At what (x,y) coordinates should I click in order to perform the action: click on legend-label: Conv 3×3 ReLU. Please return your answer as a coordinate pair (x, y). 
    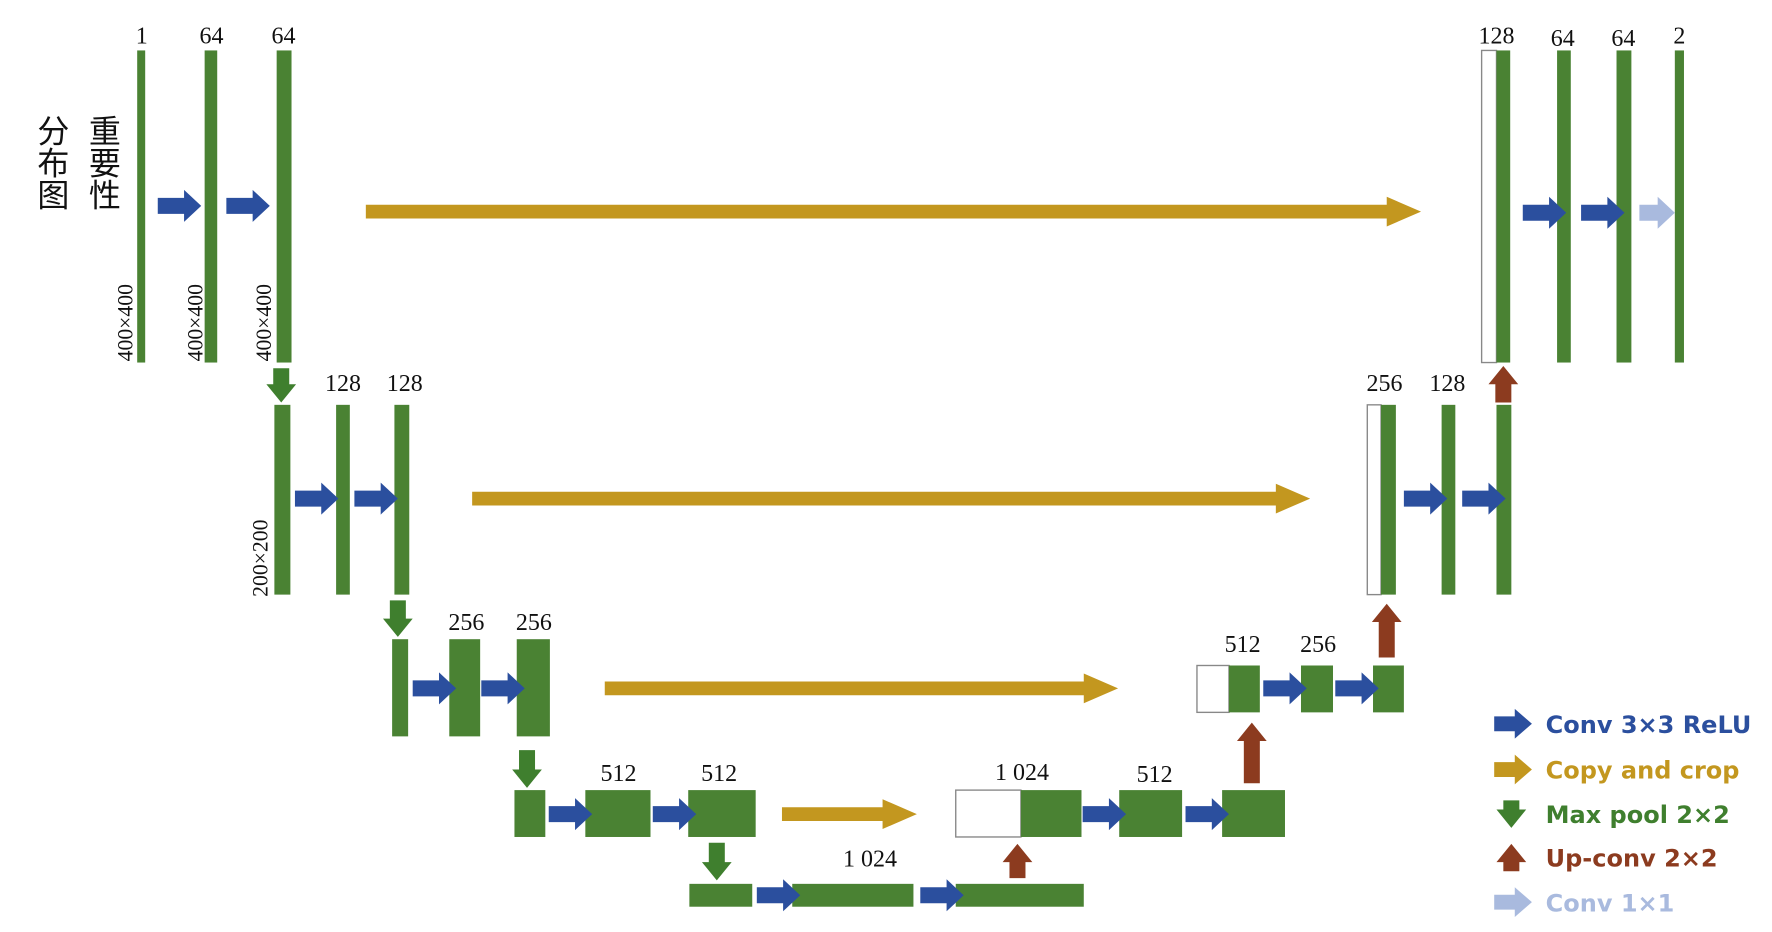
    Looking at the image, I should click on (1649, 725).